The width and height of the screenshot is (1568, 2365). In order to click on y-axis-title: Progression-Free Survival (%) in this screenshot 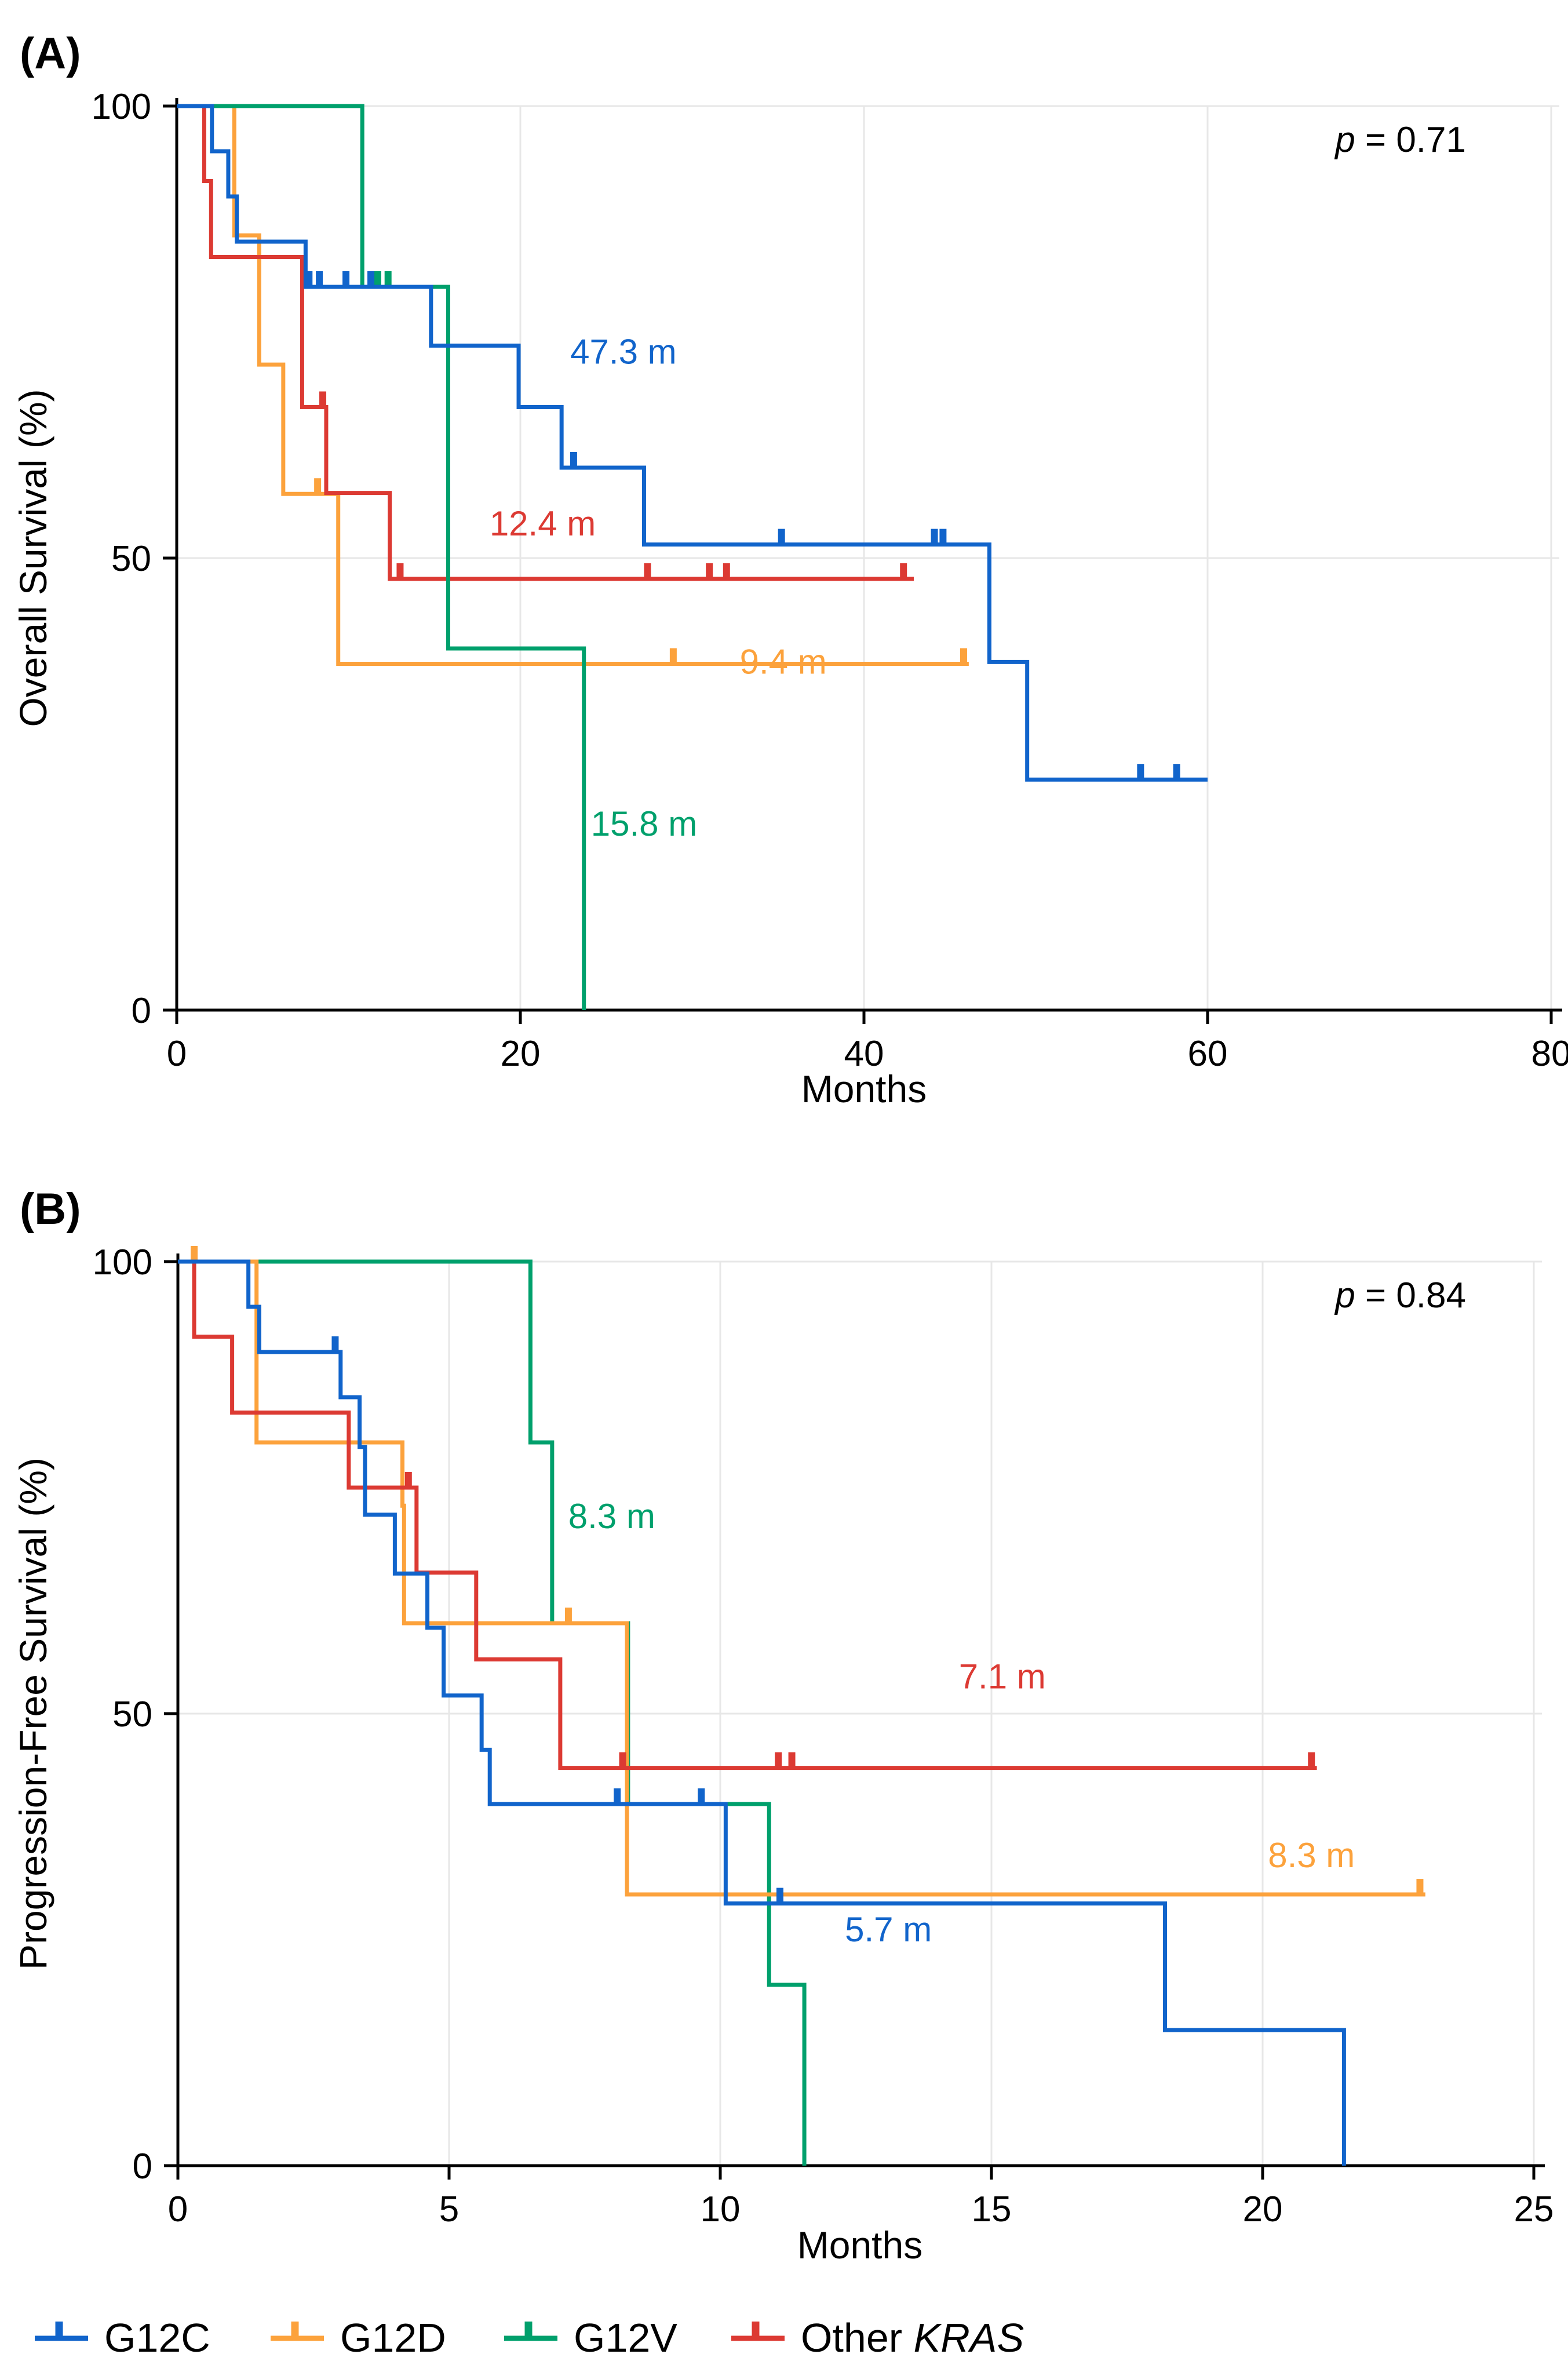, I will do `click(33, 1713)`.